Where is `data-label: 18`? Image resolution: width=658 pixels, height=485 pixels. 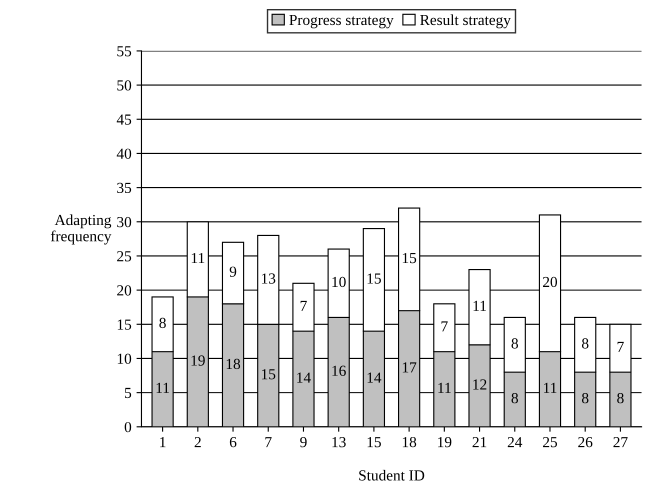 data-label: 18 is located at coordinates (233, 364).